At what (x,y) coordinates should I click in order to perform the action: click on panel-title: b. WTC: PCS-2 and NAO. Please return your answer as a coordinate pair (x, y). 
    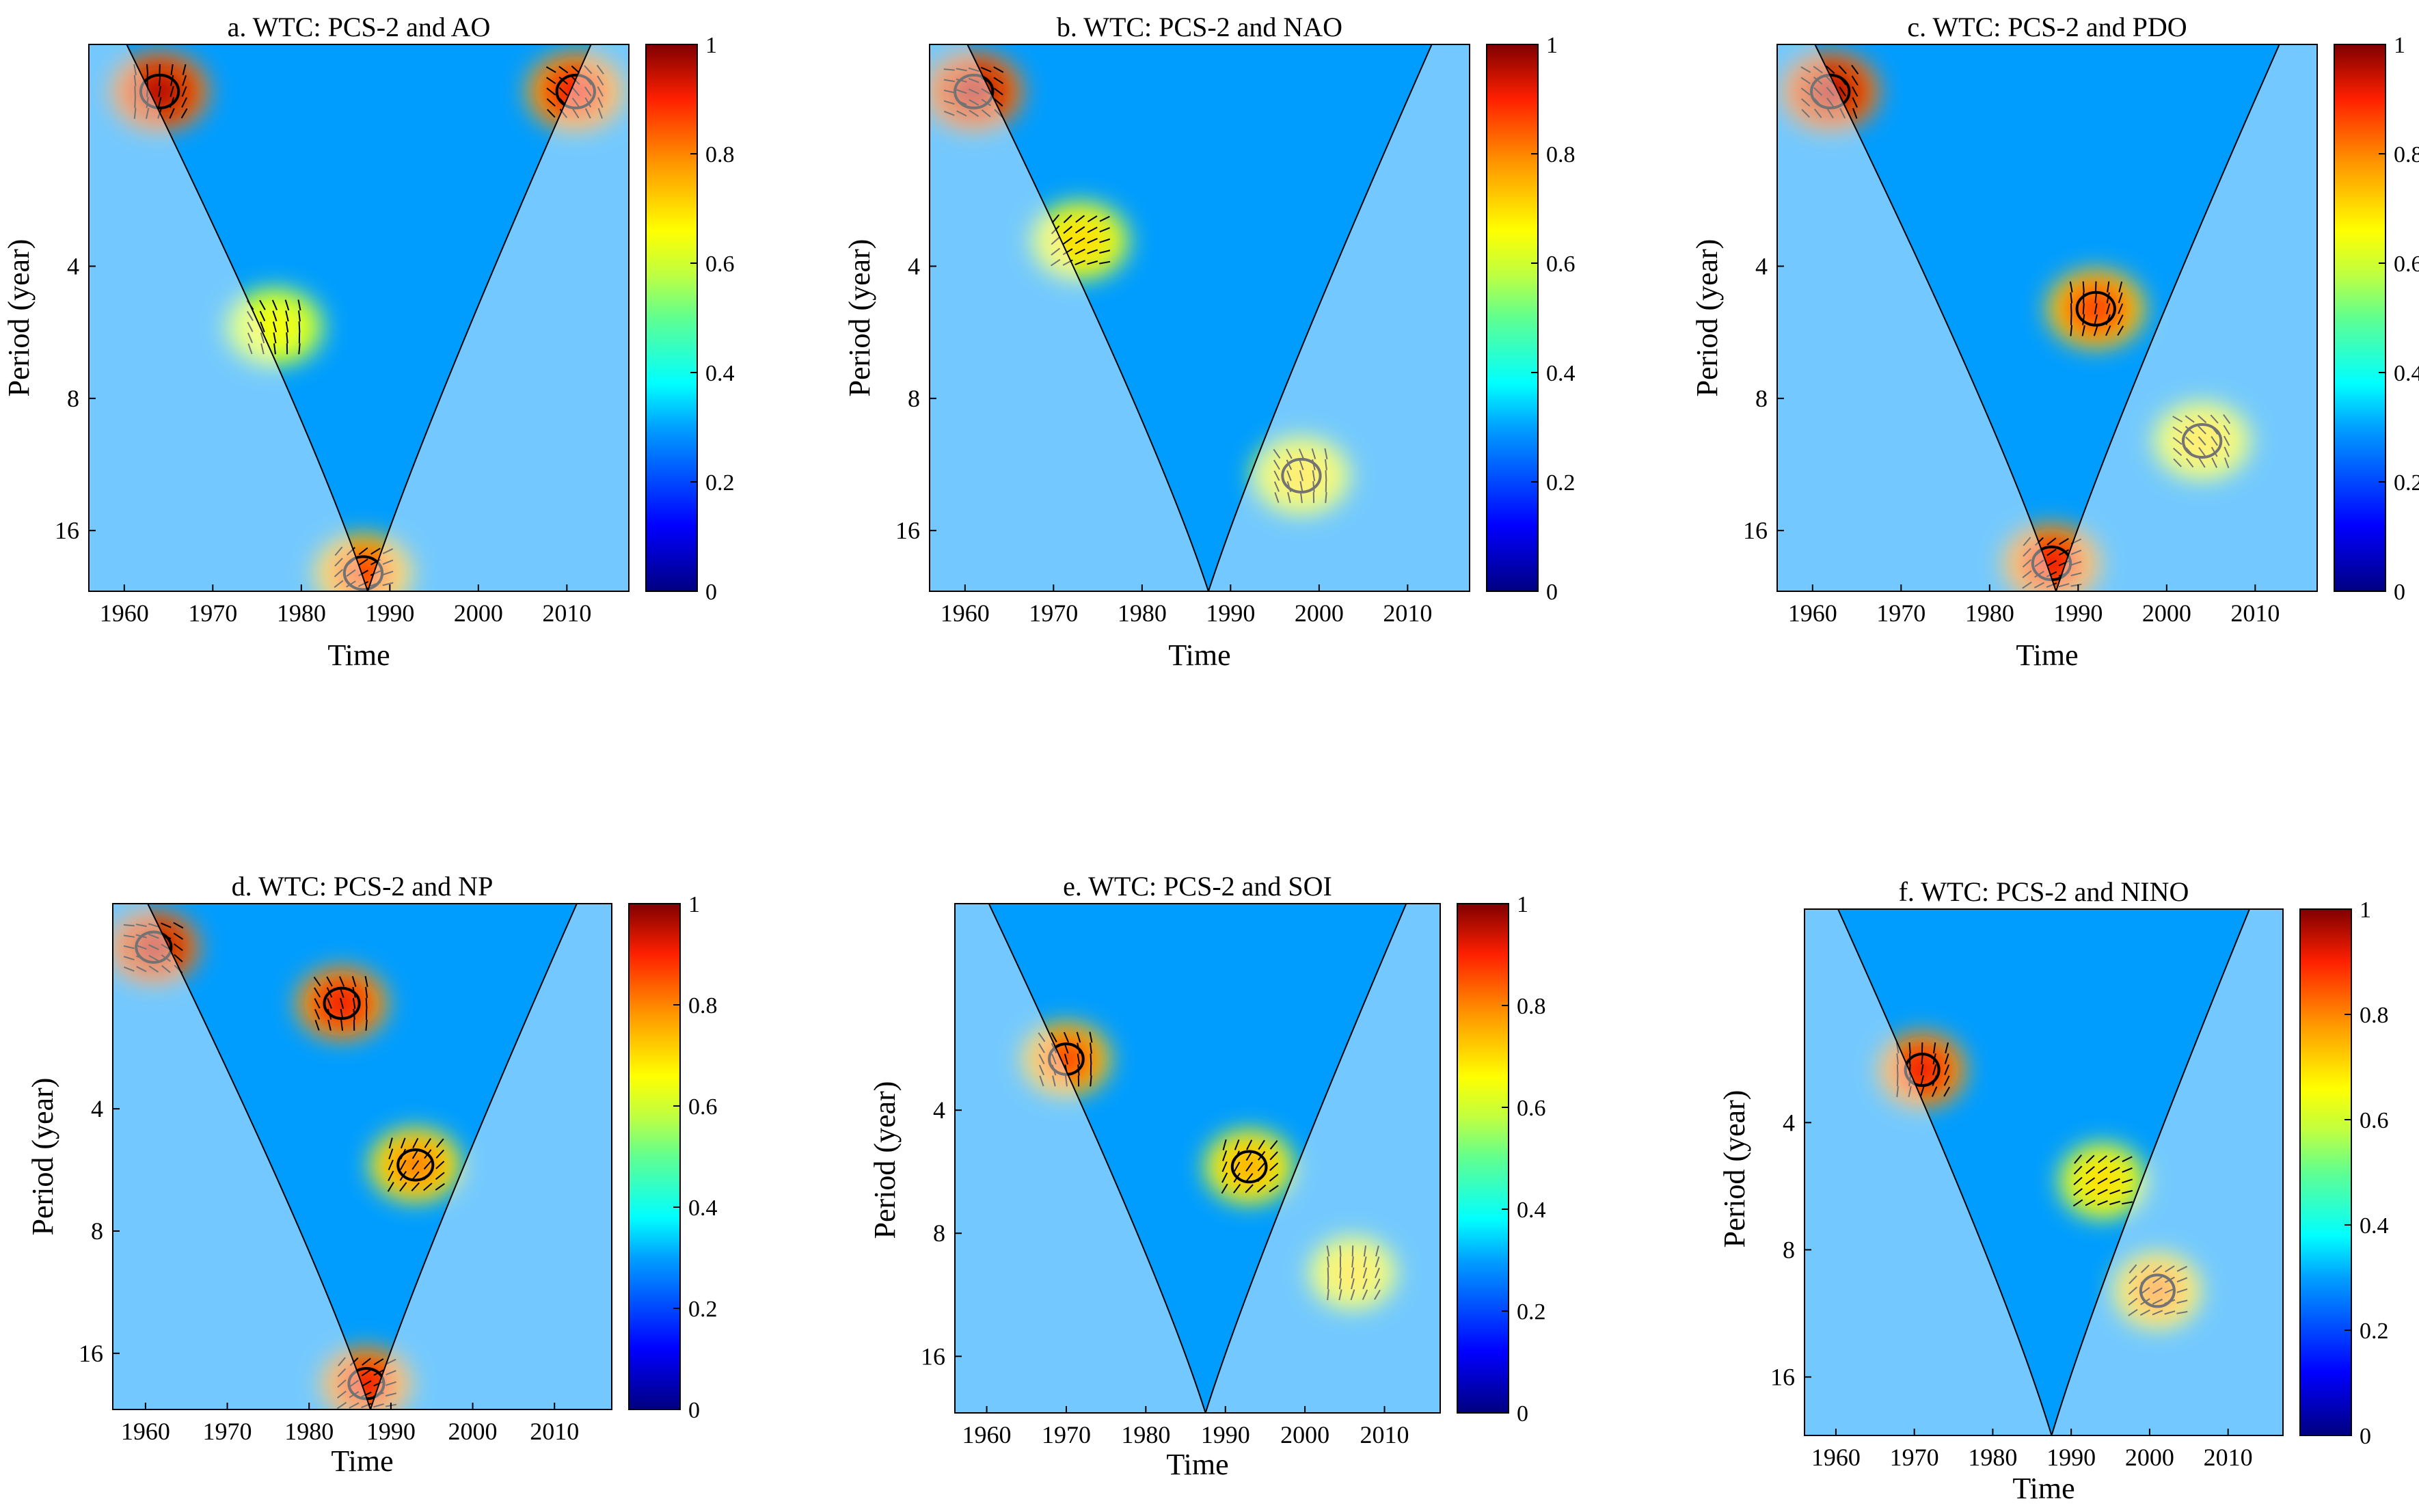
    Looking at the image, I should click on (1199, 27).